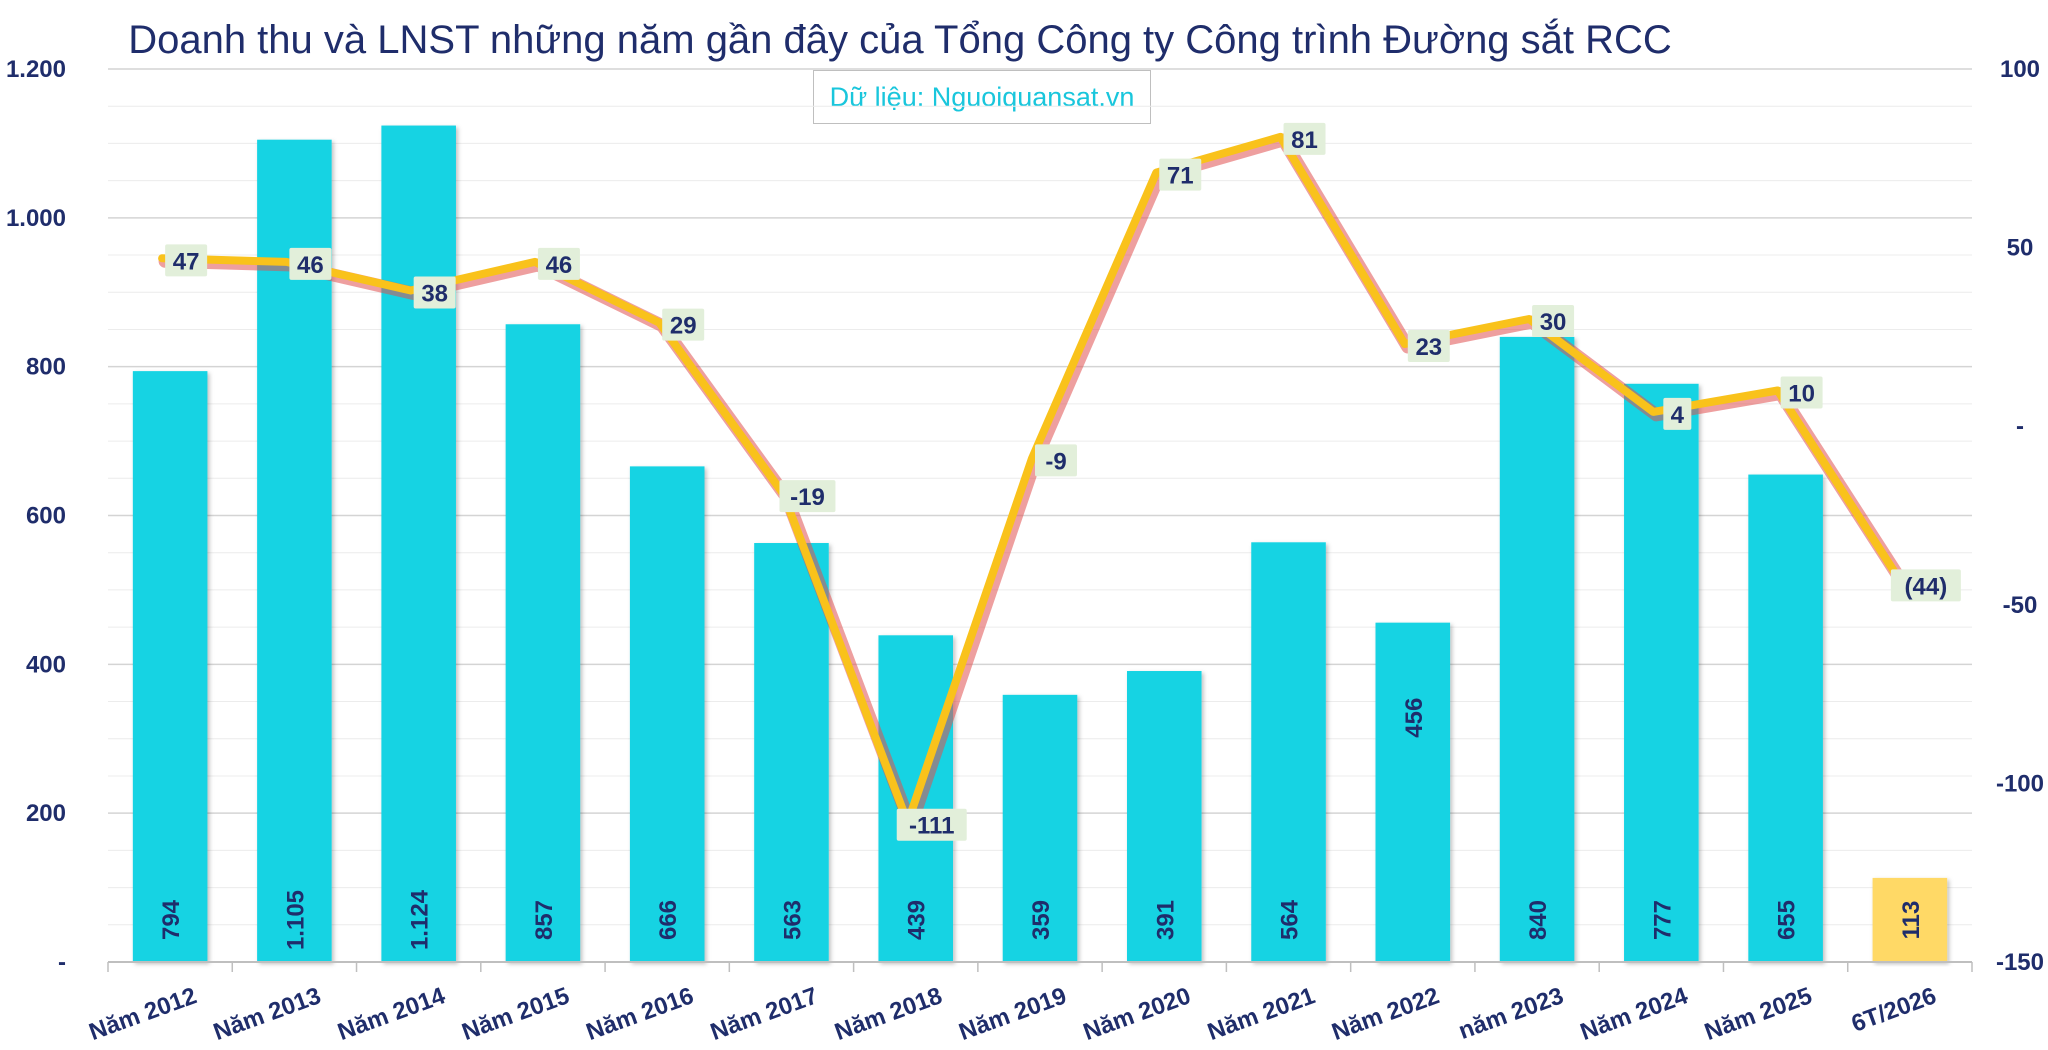 This screenshot has height=1050, width=2048. Describe the element at coordinates (36, 218) in the screenshot. I see `y-left-tick-label: 1.000` at that location.